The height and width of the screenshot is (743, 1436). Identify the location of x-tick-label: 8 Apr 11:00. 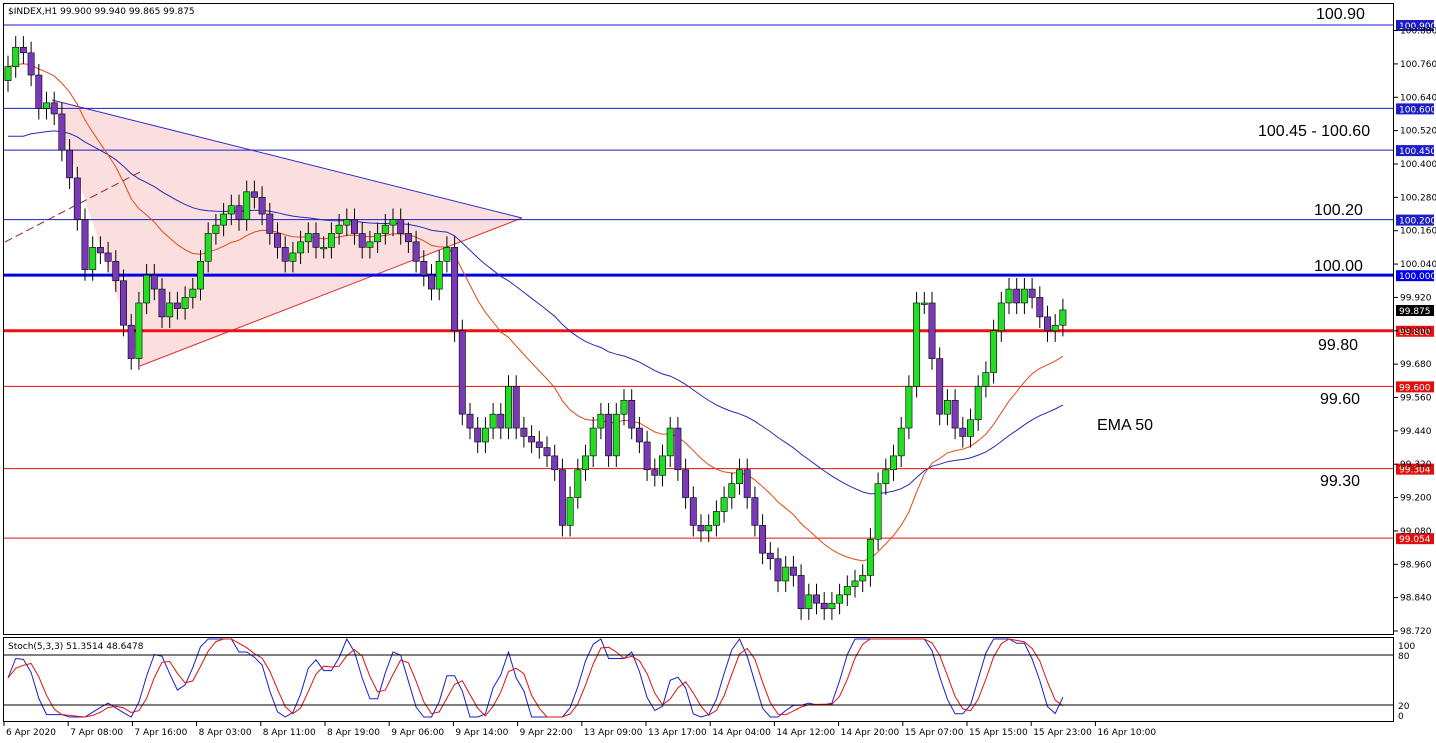
(289, 733).